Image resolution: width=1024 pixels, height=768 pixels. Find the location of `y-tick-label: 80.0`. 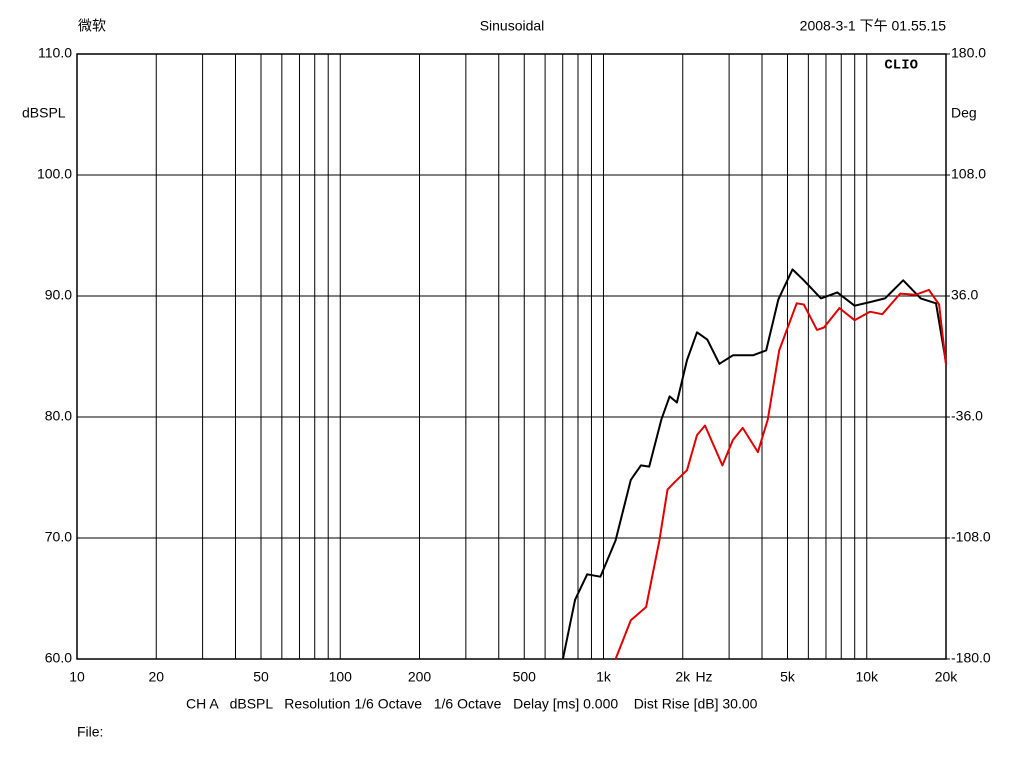

y-tick-label: 80.0 is located at coordinates (58, 416).